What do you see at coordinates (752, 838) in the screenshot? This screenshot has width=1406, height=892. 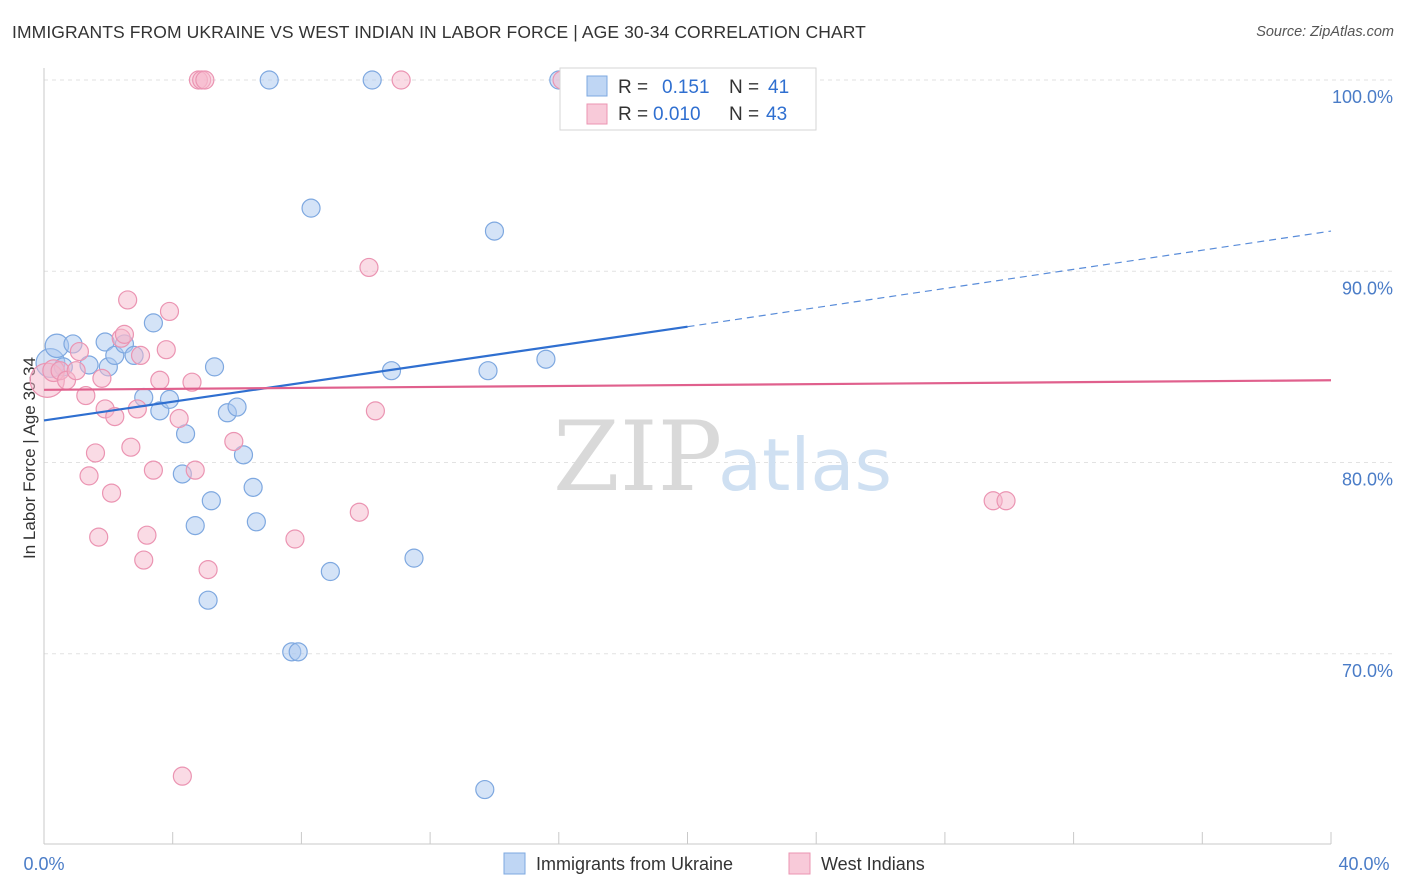 I see `x-axis-ticks` at bounding box center [752, 838].